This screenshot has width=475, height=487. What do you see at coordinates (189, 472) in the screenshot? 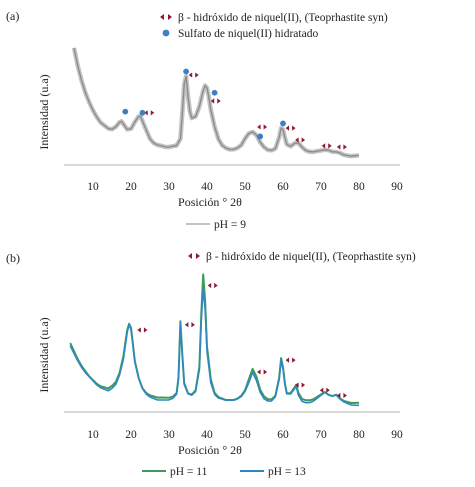
I see `legend-label-ph11: pH = 11` at bounding box center [189, 472].